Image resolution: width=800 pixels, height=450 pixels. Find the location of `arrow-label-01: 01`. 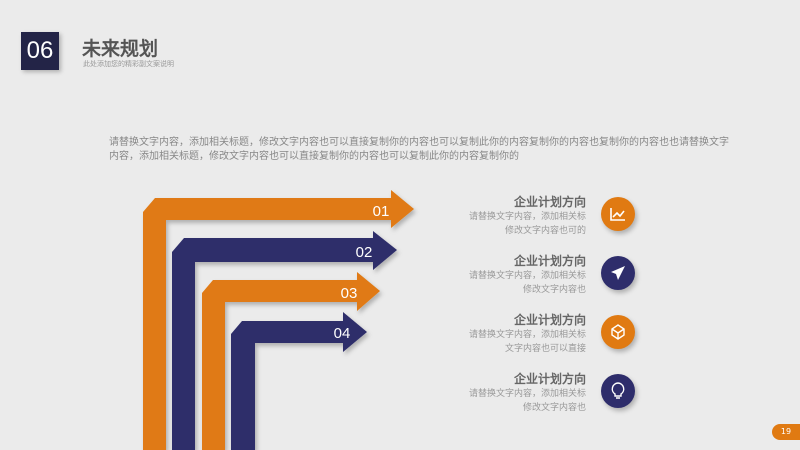

arrow-label-01: 01 is located at coordinates (381, 211).